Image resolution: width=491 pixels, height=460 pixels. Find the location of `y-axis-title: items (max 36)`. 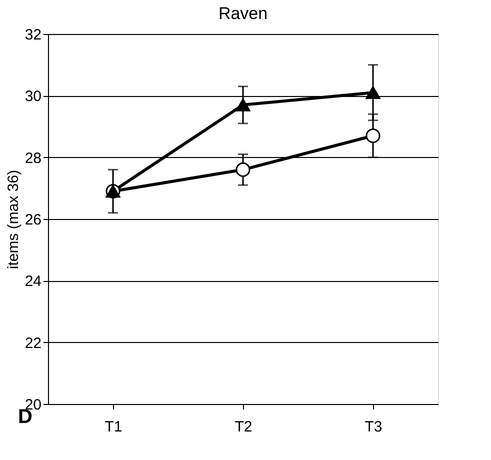

y-axis-title: items (max 36) is located at coordinates (13, 220).